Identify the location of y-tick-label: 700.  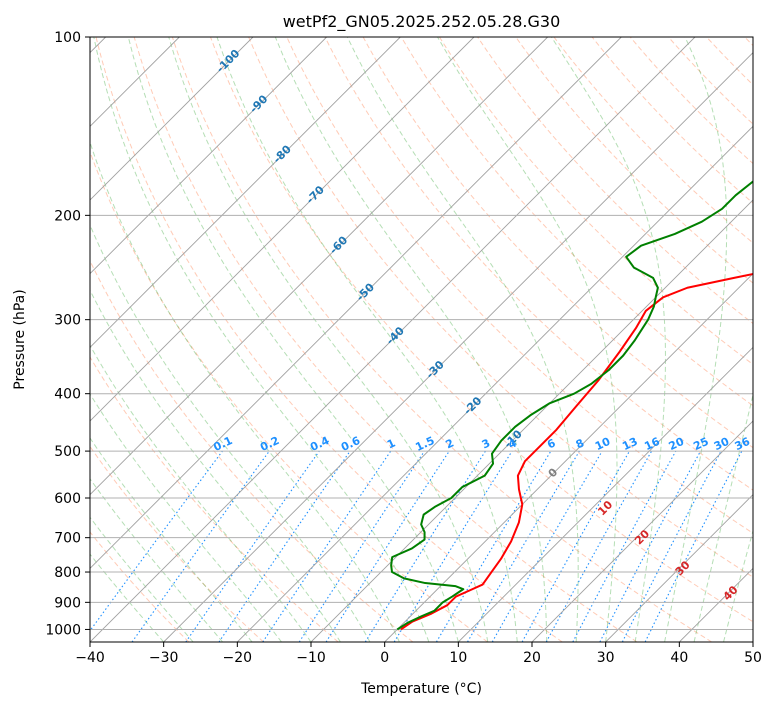
(67, 539).